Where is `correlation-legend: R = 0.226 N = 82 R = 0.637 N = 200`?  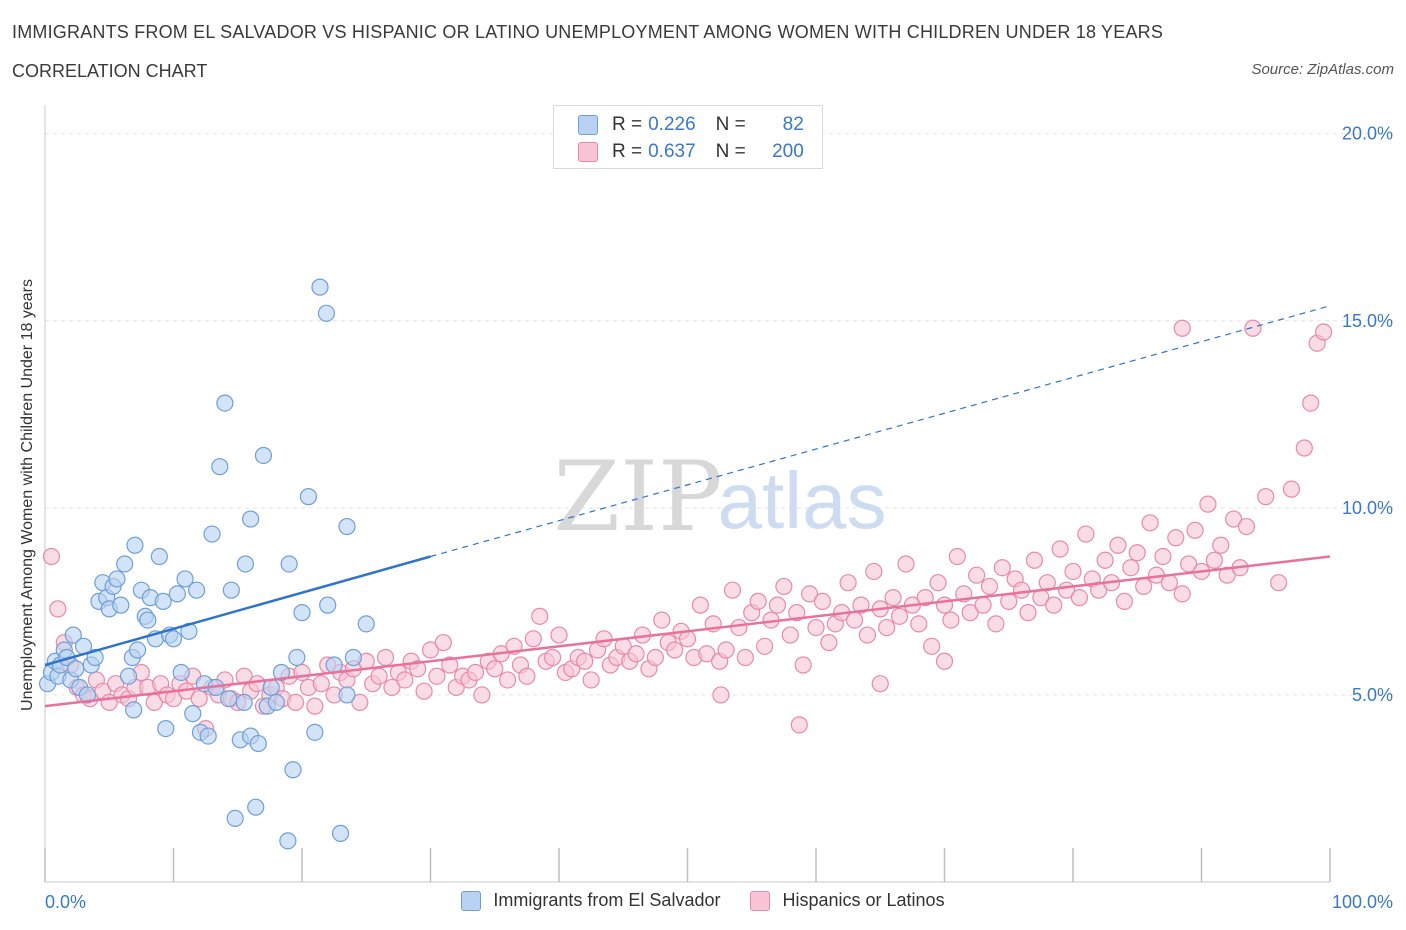 correlation-legend: R = 0.226 N = 82 R = 0.637 N = 200 is located at coordinates (688, 137).